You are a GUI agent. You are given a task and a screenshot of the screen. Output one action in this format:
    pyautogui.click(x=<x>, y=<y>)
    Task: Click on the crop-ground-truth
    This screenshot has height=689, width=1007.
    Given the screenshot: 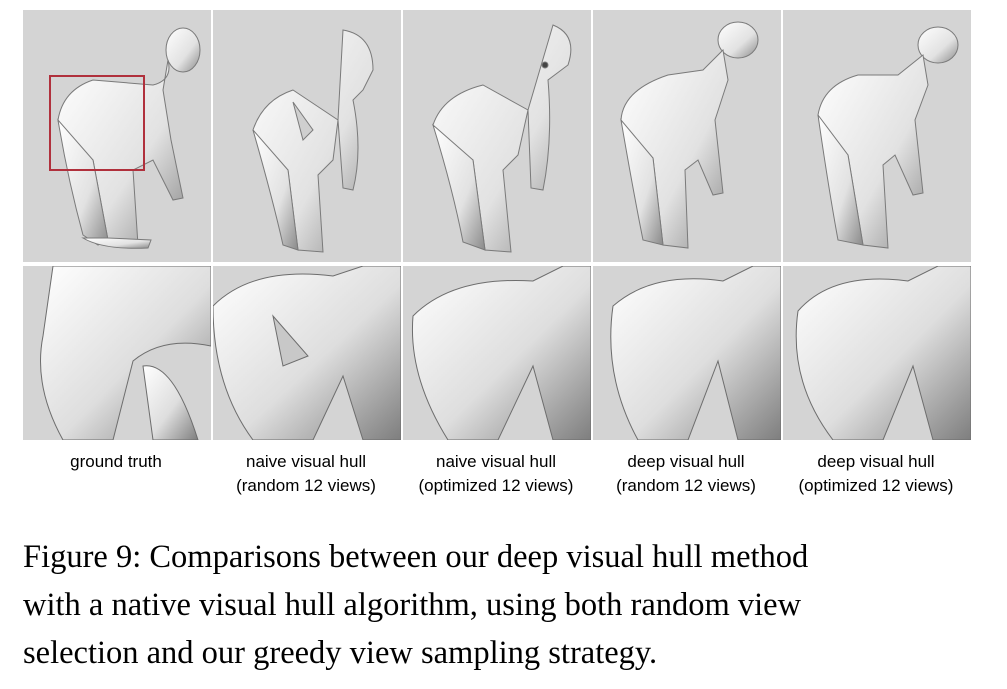 What is the action you would take?
    pyautogui.click(x=117, y=353)
    